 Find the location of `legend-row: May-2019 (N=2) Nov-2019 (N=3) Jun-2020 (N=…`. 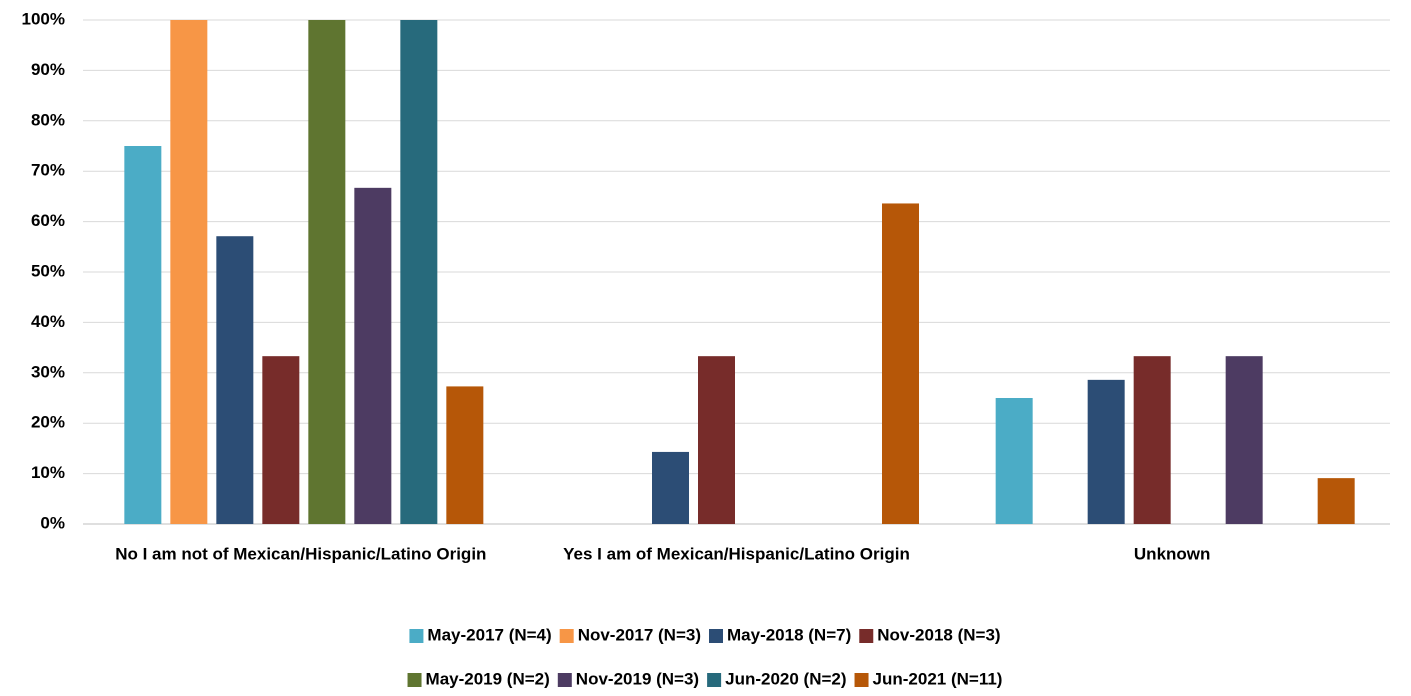

legend-row: May-2019 (N=2) Nov-2019 (N=3) Jun-2020 (N=… is located at coordinates (705, 678).